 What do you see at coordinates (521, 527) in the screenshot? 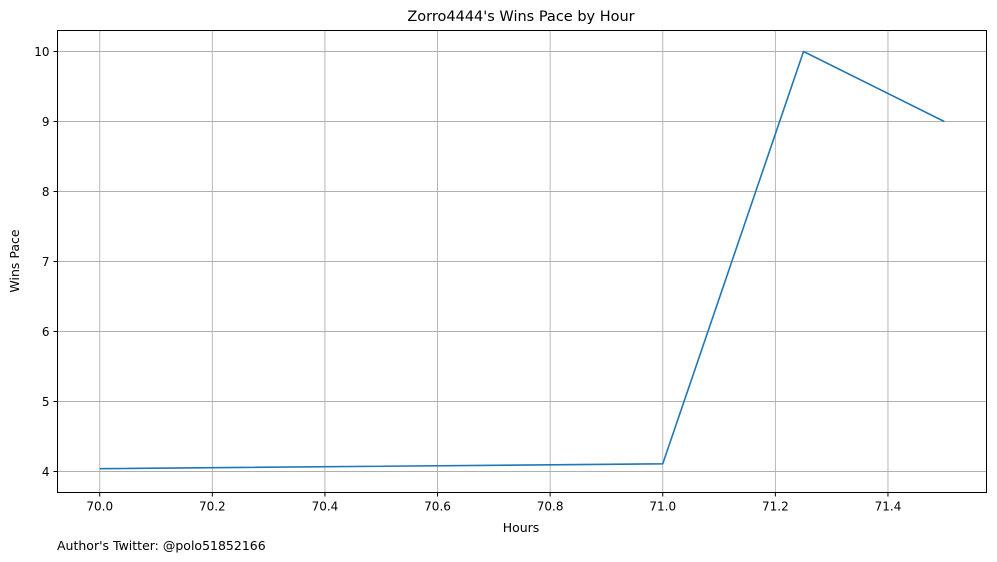
I see `x-axis-label: Hours` at bounding box center [521, 527].